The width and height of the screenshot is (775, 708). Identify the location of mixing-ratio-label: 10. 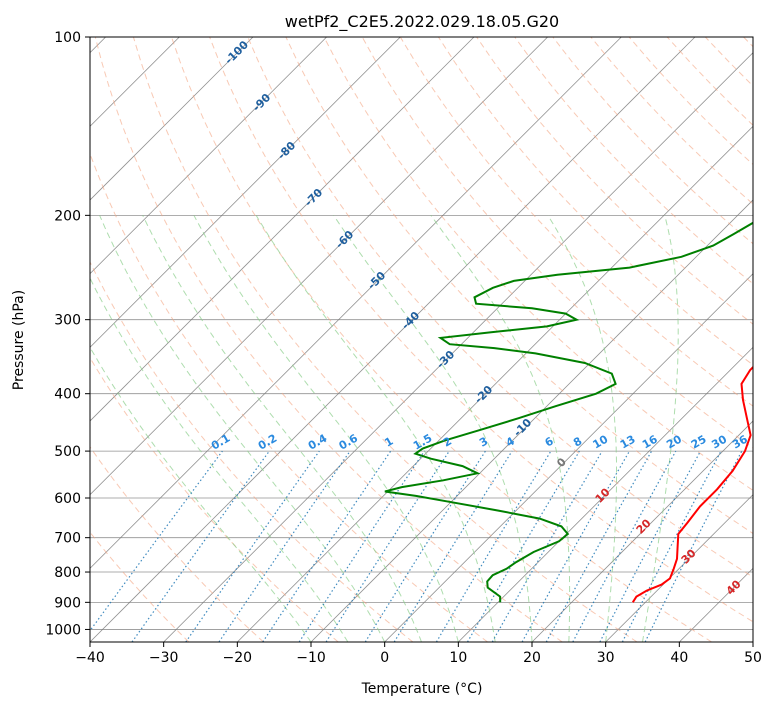
(601, 441).